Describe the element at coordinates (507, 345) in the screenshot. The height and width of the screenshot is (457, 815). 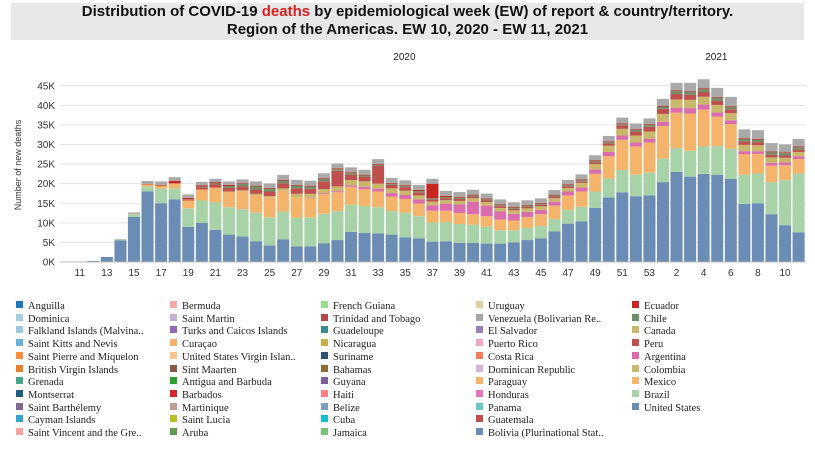
I see `legend-item: Puerto Rico` at that location.